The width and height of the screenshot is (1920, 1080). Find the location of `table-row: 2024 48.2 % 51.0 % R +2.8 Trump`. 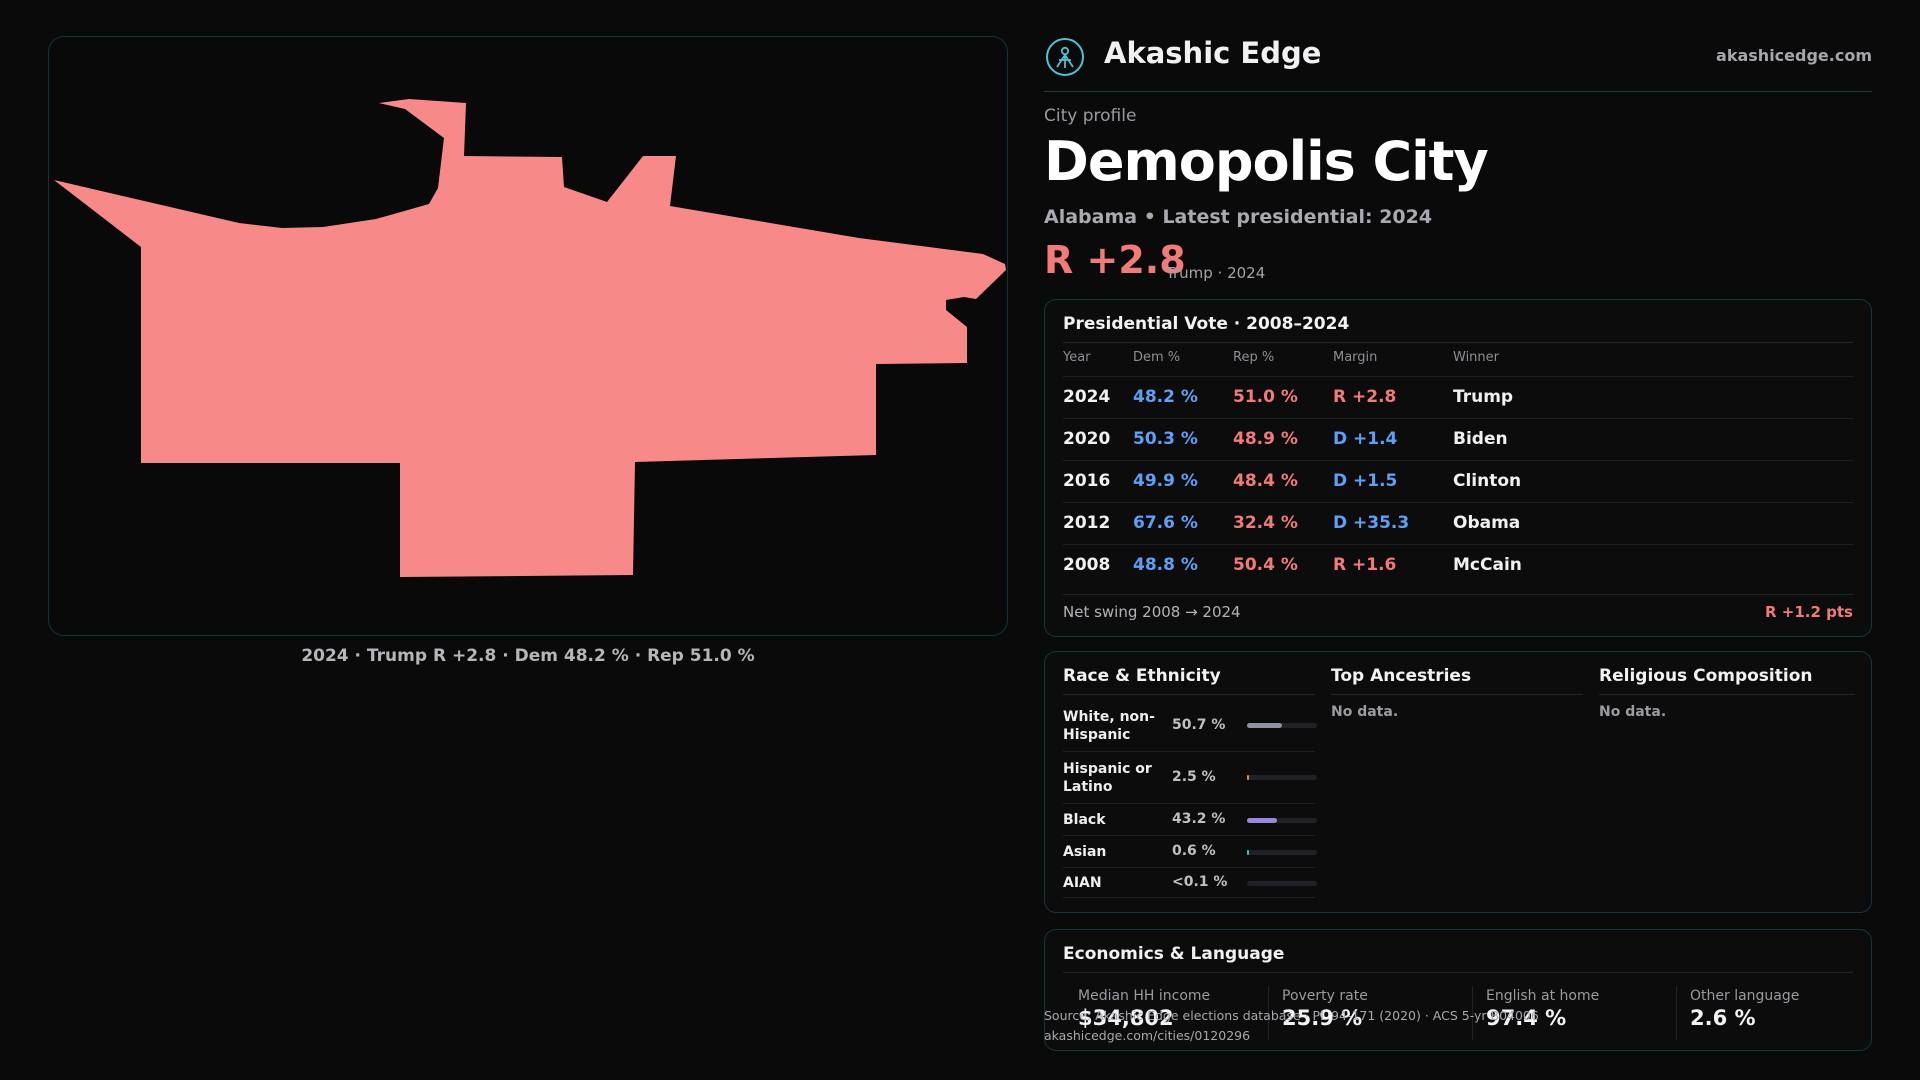

table-row: 2024 48.2 % 51.0 % R +2.8 Trump is located at coordinates (1458, 397).